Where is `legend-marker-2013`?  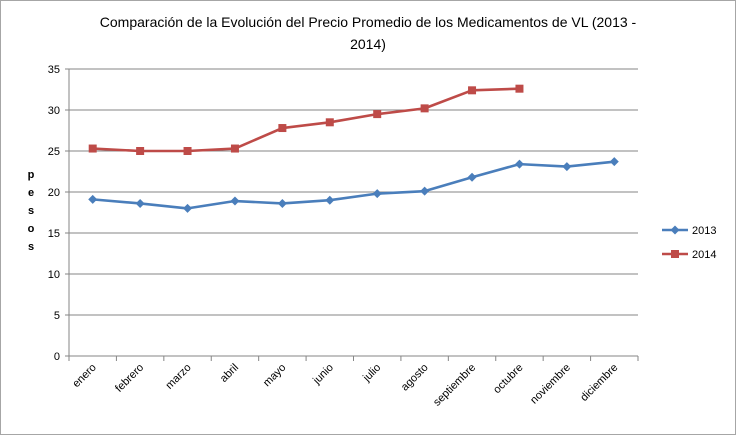
legend-marker-2013 is located at coordinates (675, 230).